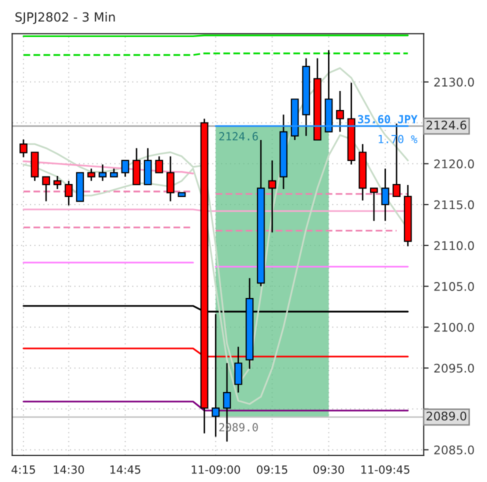  I want to click on y-tick-label: 2105.0, so click(454, 286).